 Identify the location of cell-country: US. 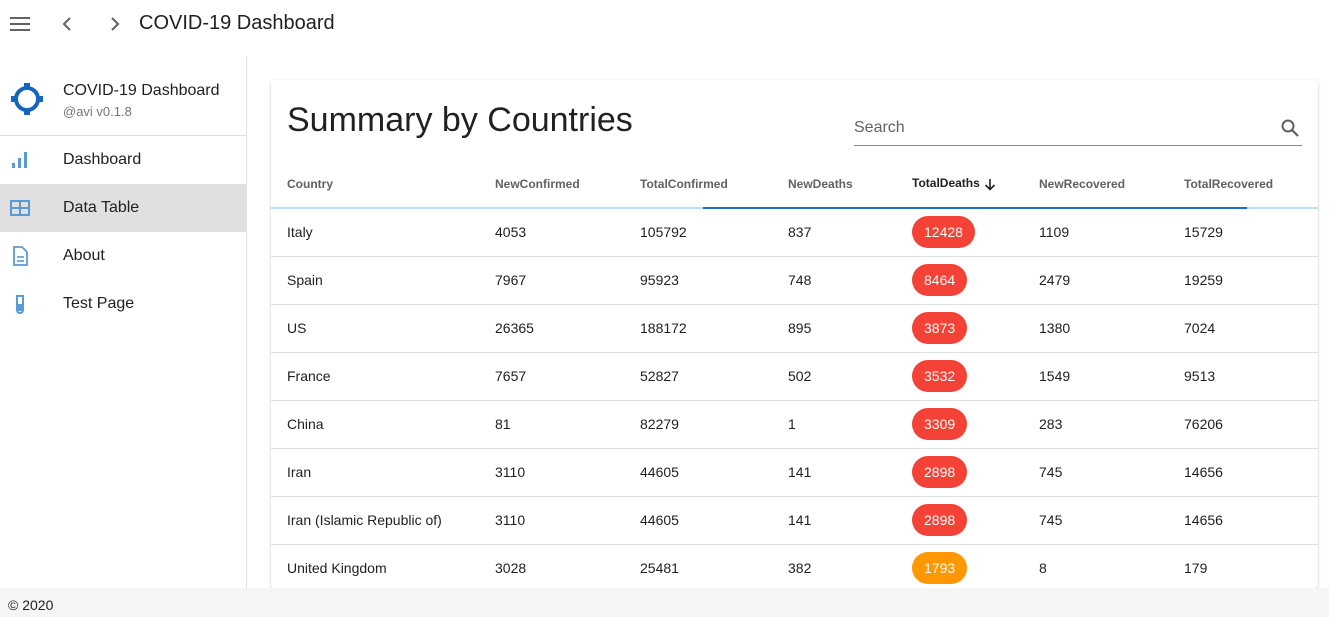
(375, 328).